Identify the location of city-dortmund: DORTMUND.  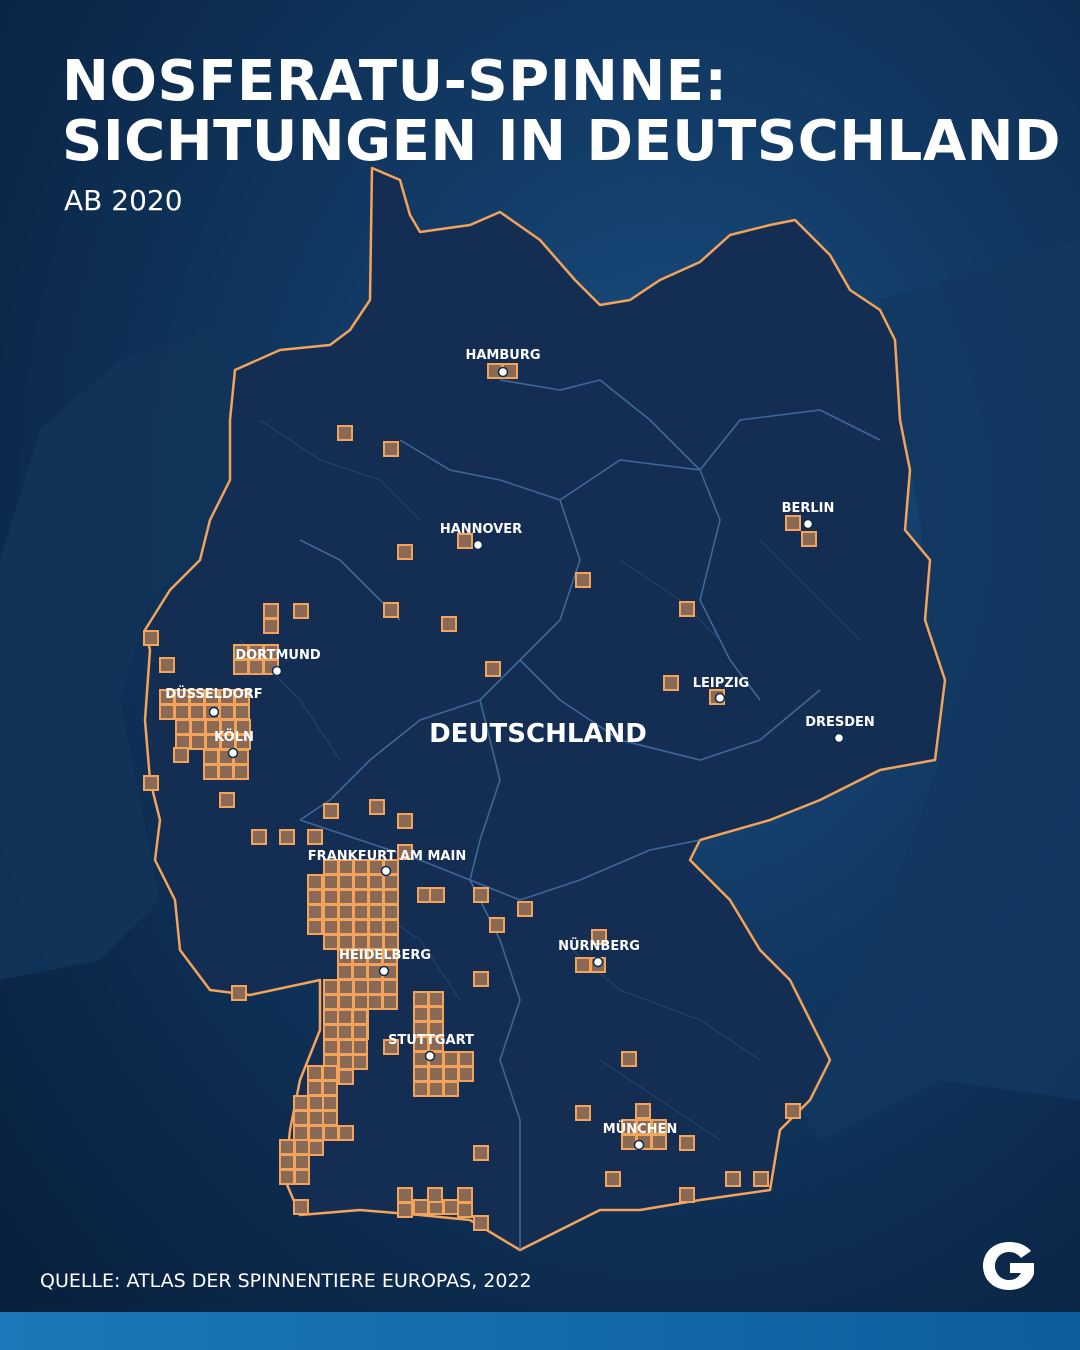
(278, 662).